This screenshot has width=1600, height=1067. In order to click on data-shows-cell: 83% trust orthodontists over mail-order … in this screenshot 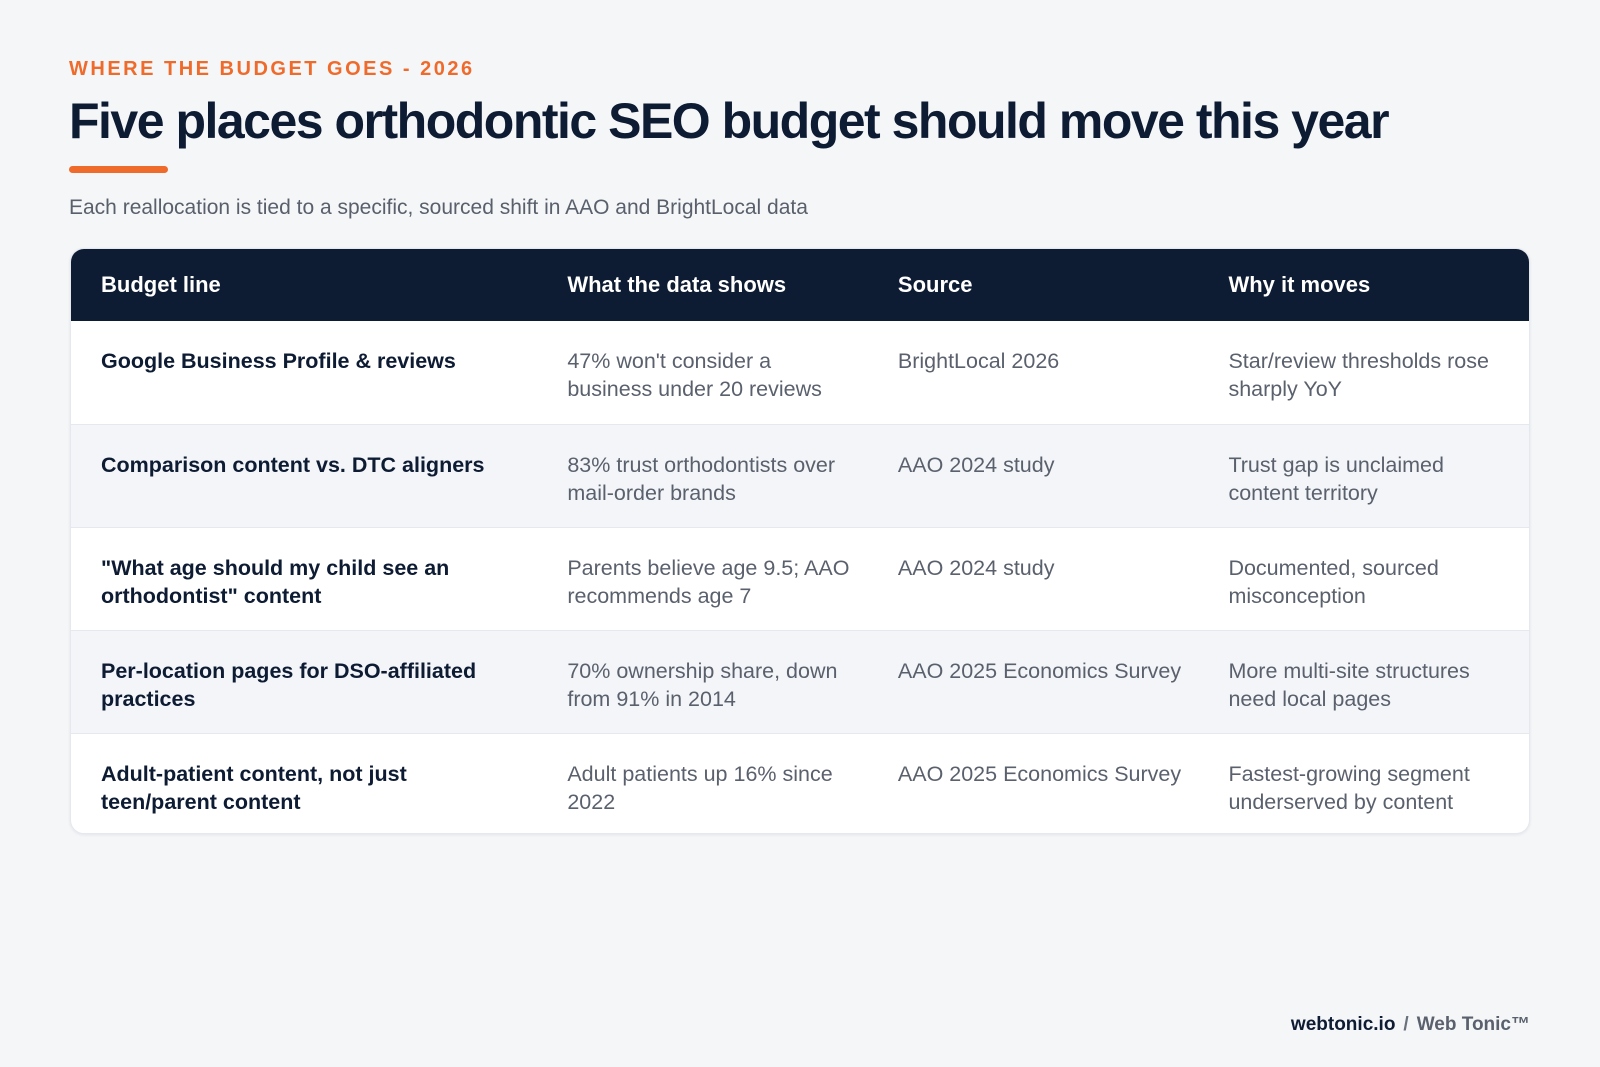, I will do `click(701, 479)`.